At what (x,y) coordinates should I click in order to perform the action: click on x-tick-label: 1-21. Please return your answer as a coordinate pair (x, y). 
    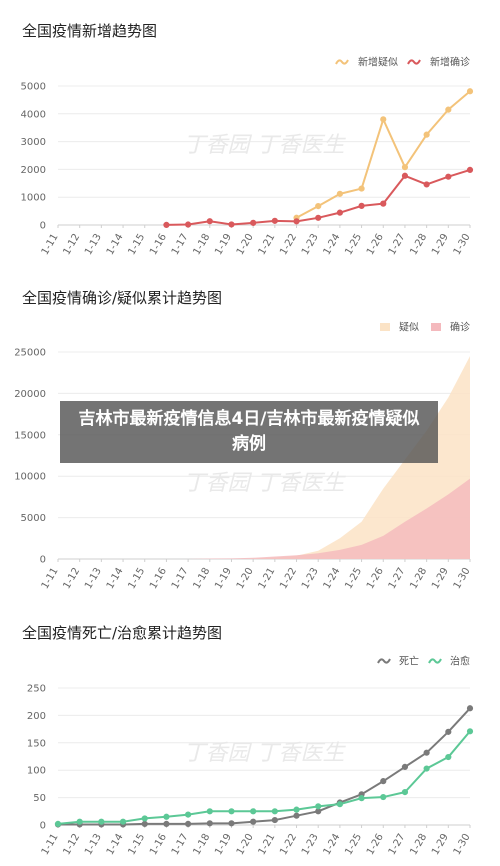
    Looking at the image, I should click on (267, 844).